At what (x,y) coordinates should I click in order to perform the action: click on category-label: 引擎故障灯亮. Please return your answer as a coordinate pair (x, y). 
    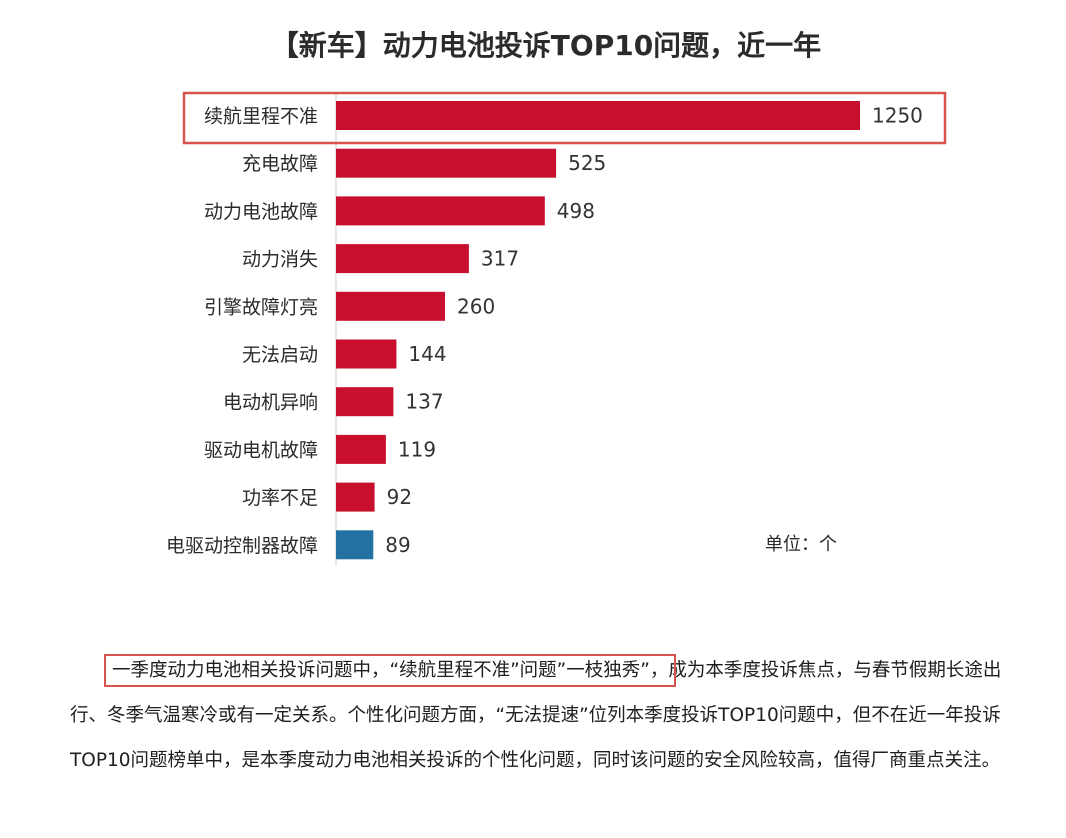
    Looking at the image, I should click on (261, 307).